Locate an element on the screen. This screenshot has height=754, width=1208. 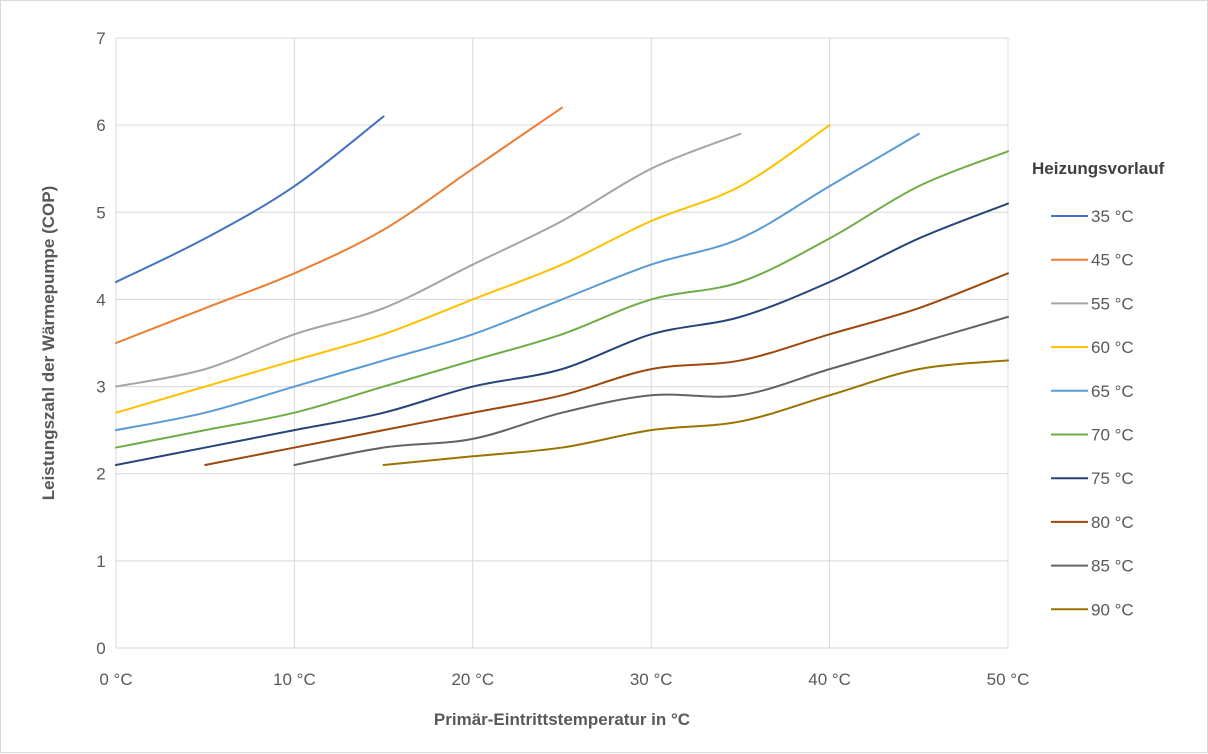
y-tick-label: 3 is located at coordinates (100, 387).